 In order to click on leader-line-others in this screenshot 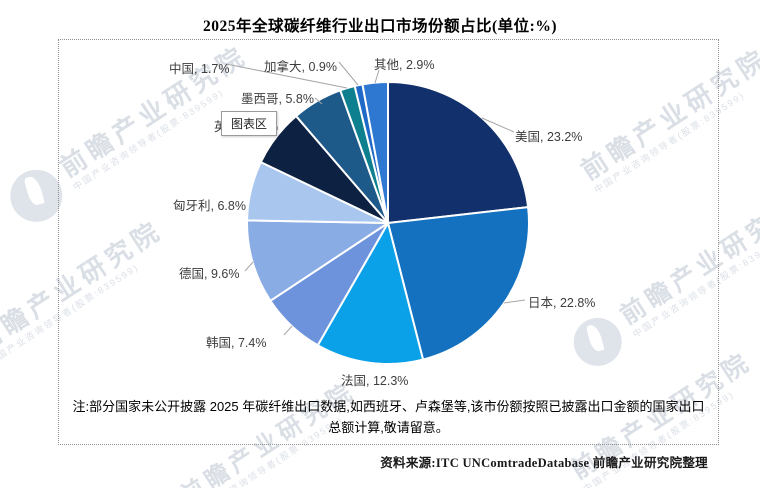, I will do `click(377, 76)`.